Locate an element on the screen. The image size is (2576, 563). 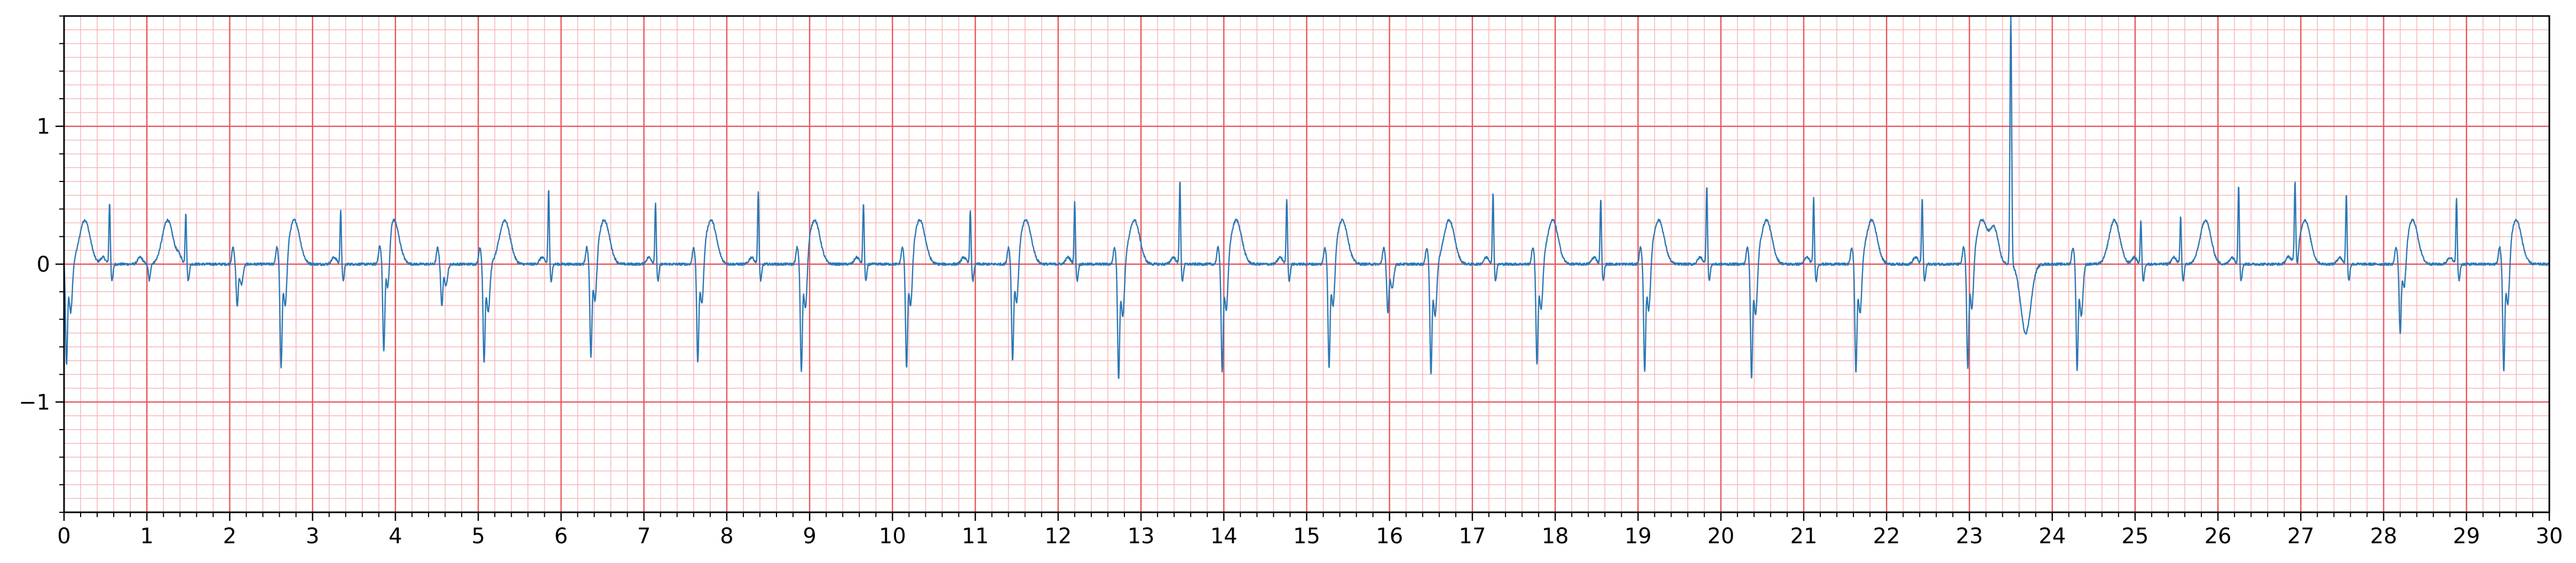
y-tick-label: −1 is located at coordinates (34, 402).